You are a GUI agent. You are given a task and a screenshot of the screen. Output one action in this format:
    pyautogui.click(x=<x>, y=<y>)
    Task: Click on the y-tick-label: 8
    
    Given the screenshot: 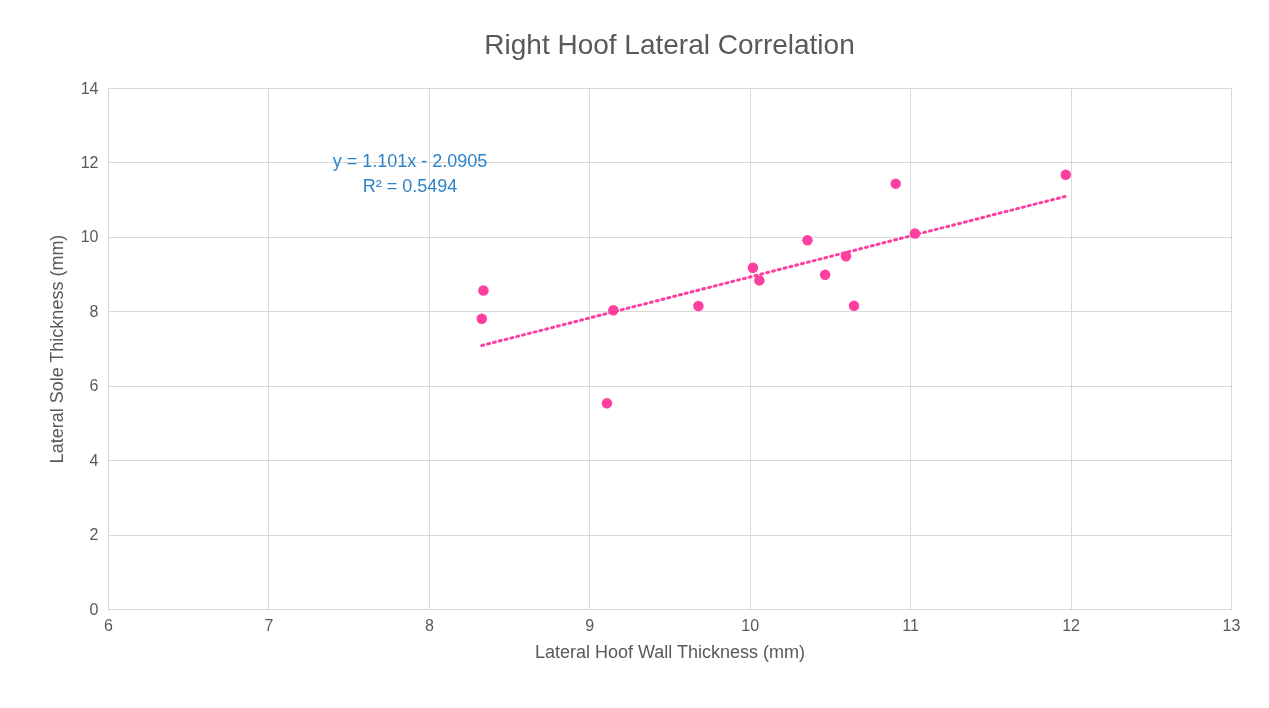 What is the action you would take?
    pyautogui.click(x=94, y=311)
    